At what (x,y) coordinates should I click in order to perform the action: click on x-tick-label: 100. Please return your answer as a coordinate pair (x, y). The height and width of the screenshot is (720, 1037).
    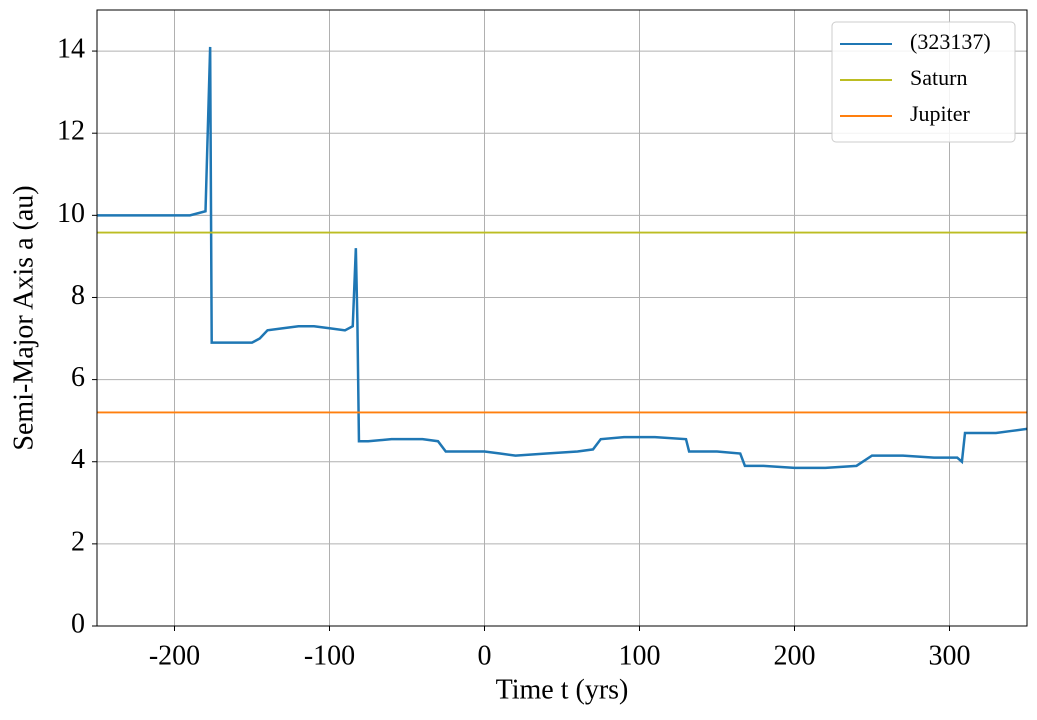
    Looking at the image, I should click on (640, 655).